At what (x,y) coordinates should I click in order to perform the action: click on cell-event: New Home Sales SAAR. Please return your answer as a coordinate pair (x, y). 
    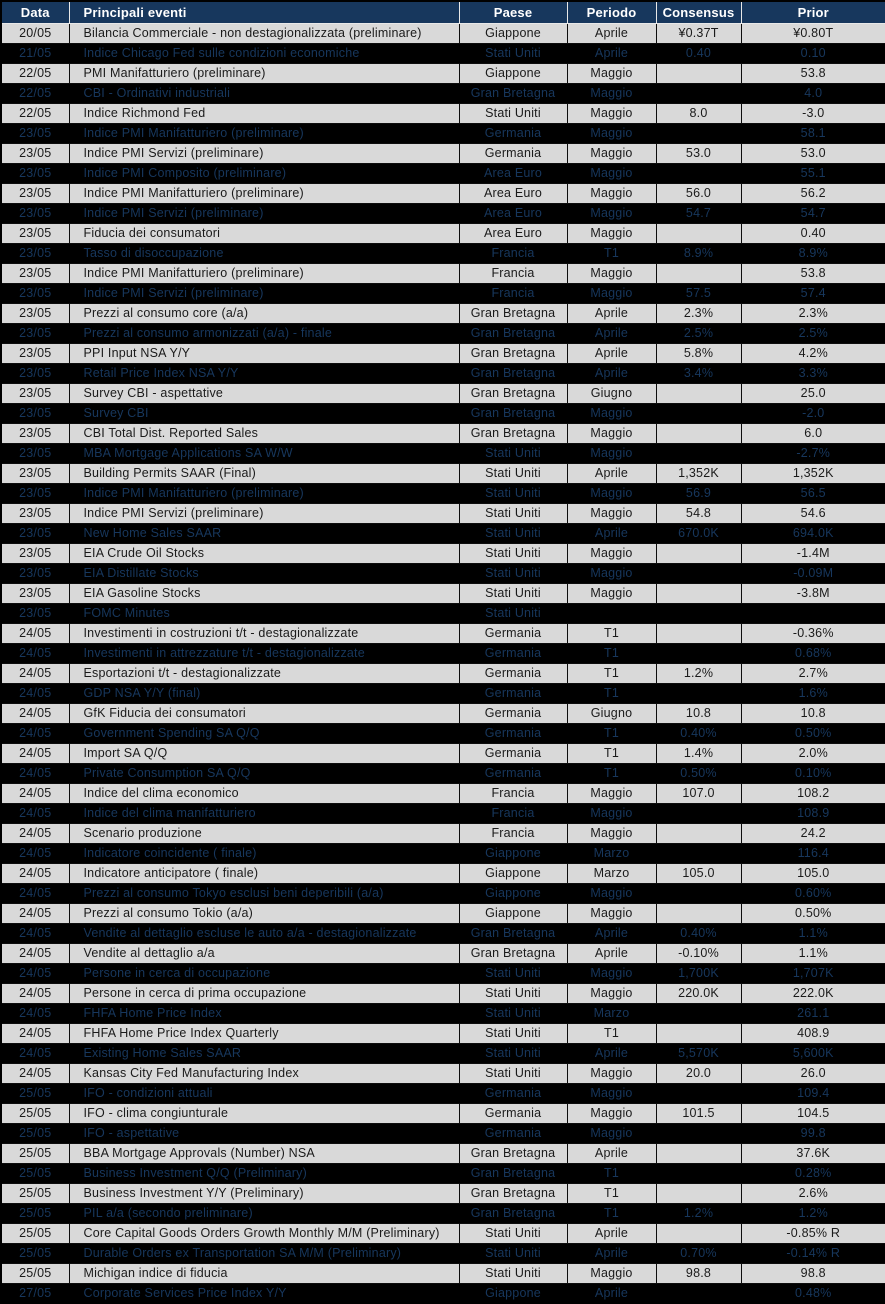
    Looking at the image, I should click on (264, 533).